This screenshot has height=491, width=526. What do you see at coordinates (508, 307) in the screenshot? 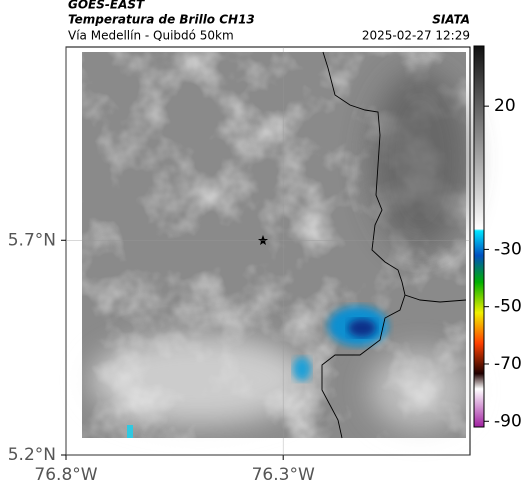
I see `colorbar-tick-label: -50` at bounding box center [508, 307].